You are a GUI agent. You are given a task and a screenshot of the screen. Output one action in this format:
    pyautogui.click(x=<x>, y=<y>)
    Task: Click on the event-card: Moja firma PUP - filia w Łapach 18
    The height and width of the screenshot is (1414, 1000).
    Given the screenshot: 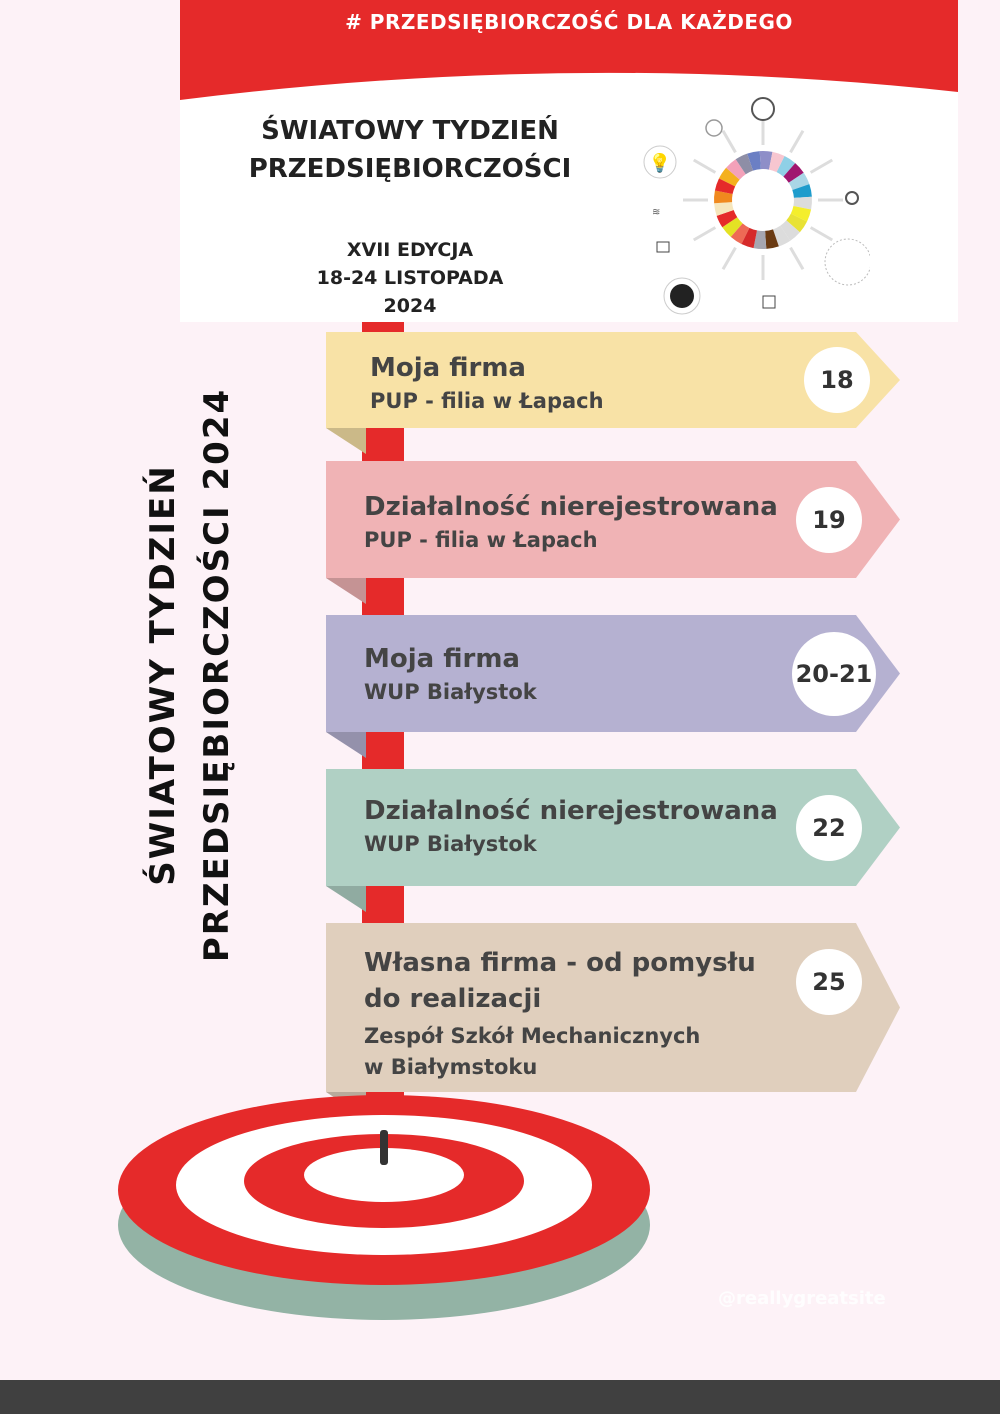 What is the action you would take?
    pyautogui.click(x=613, y=395)
    